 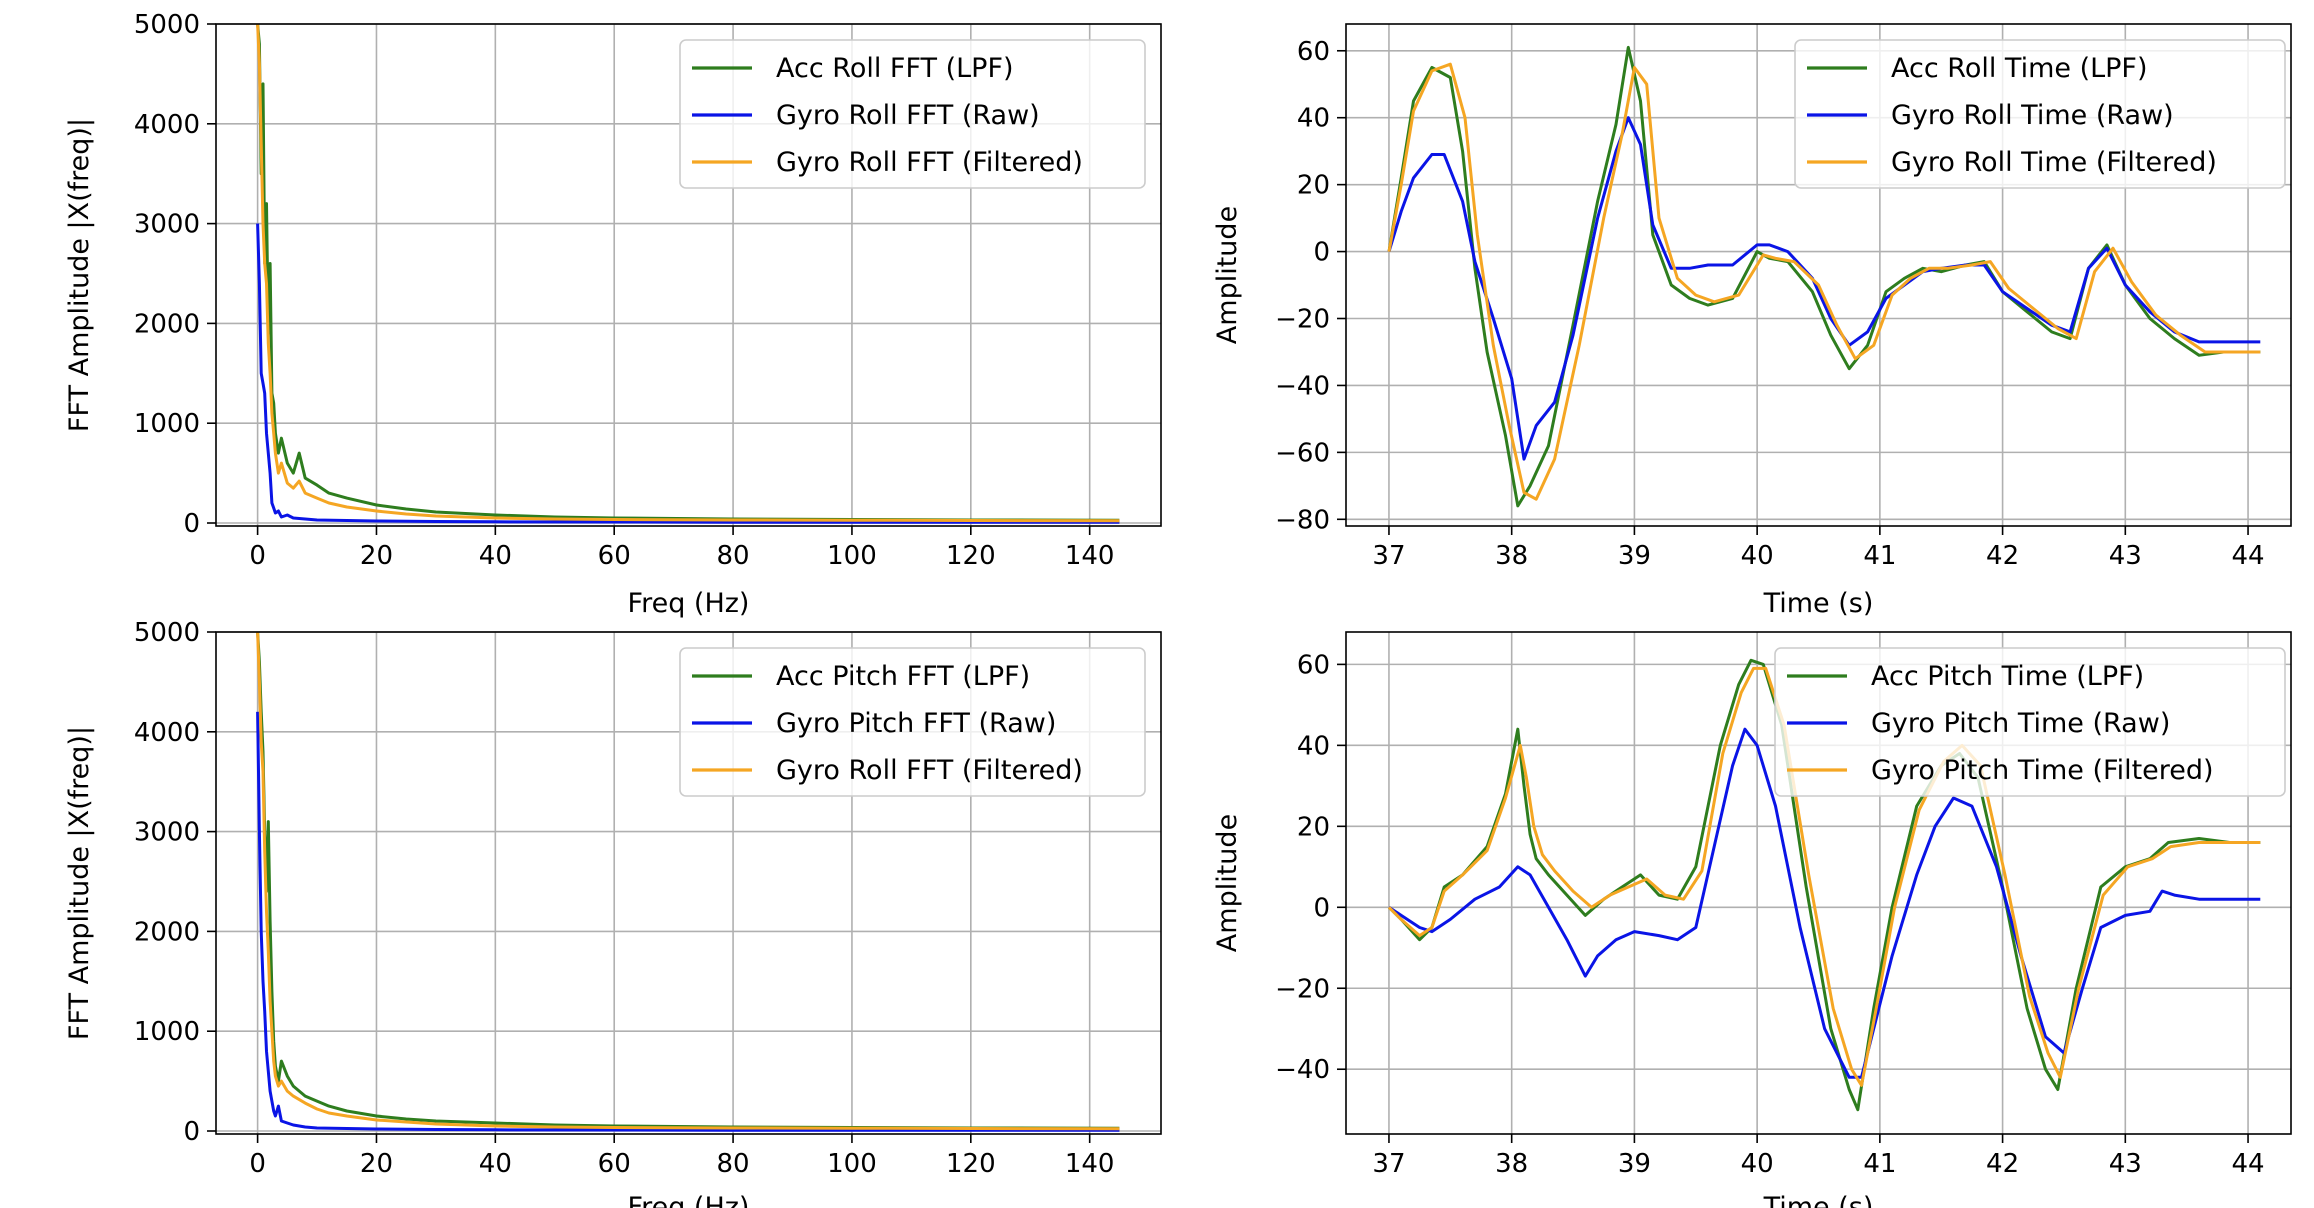 What do you see at coordinates (2020, 723) in the screenshot?
I see `legend-label: Gyro Pitch Time (Raw)` at bounding box center [2020, 723].